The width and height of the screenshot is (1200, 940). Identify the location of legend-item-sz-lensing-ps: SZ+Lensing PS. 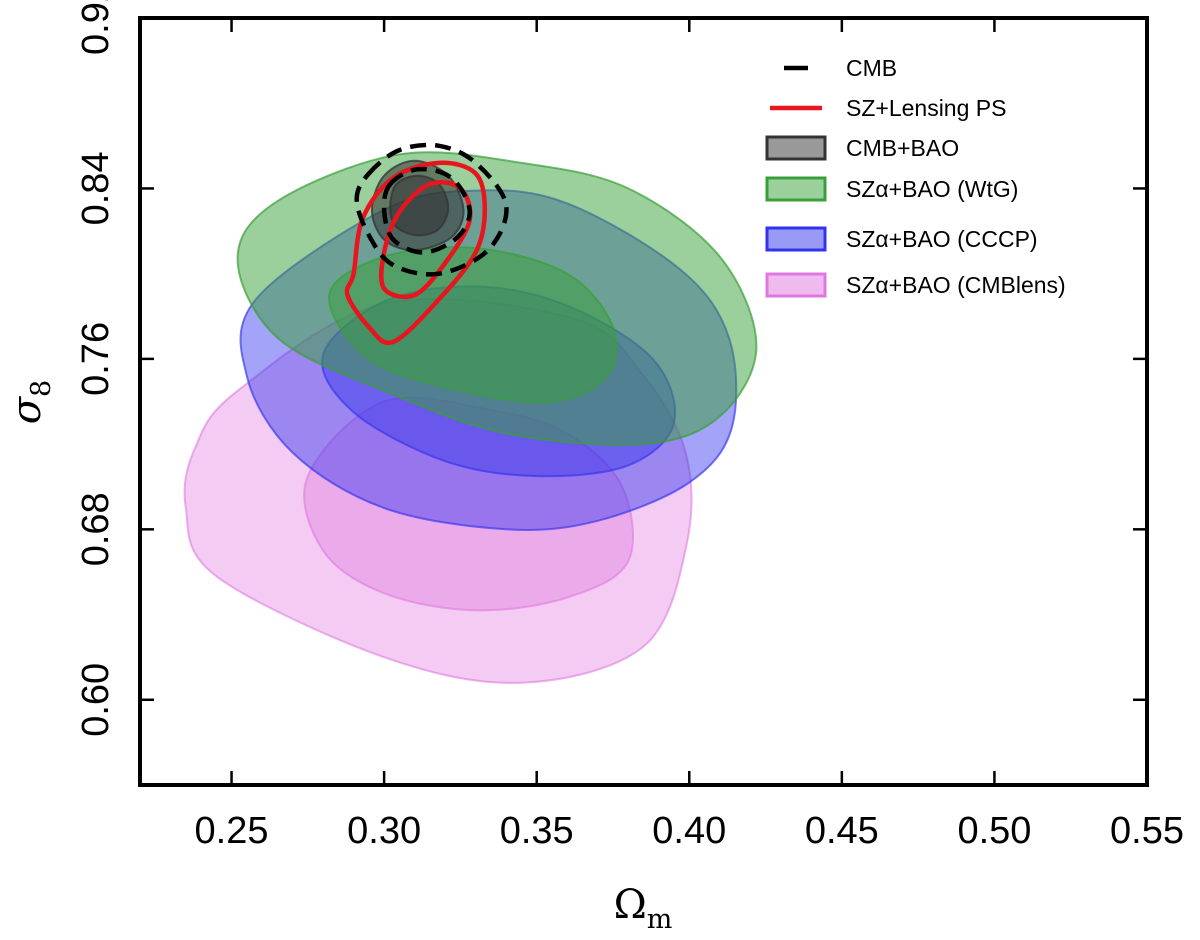
(888, 108).